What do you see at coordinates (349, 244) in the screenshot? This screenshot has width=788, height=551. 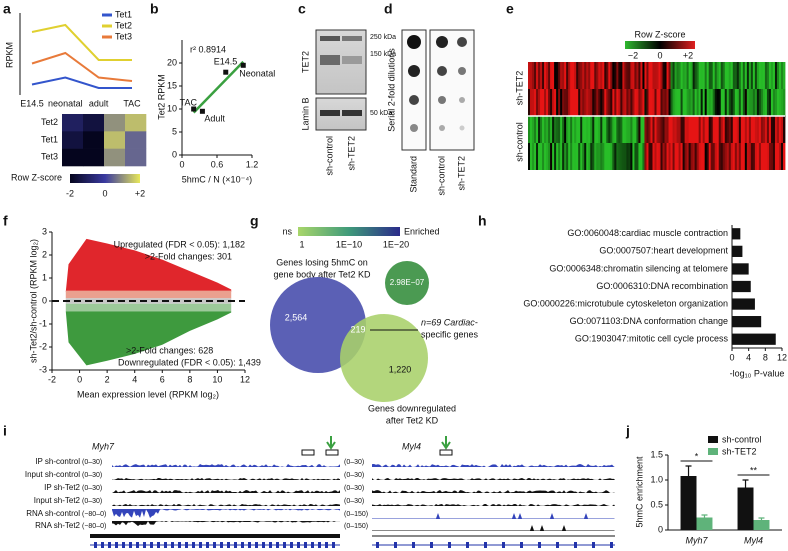 I see `legend-tick: 1E−10` at bounding box center [349, 244].